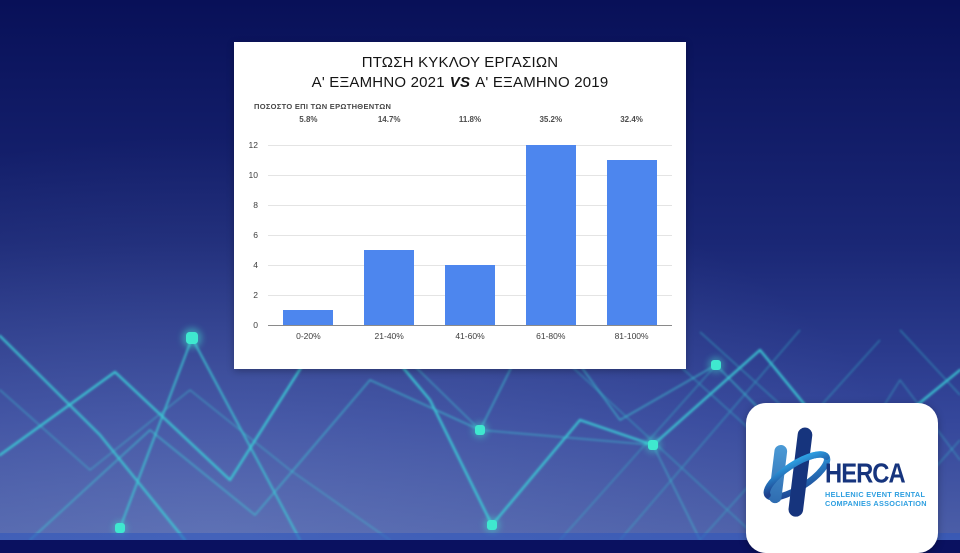 Image resolution: width=960 pixels, height=553 pixels. What do you see at coordinates (253, 175) in the screenshot?
I see `y-tick-label: 10` at bounding box center [253, 175].